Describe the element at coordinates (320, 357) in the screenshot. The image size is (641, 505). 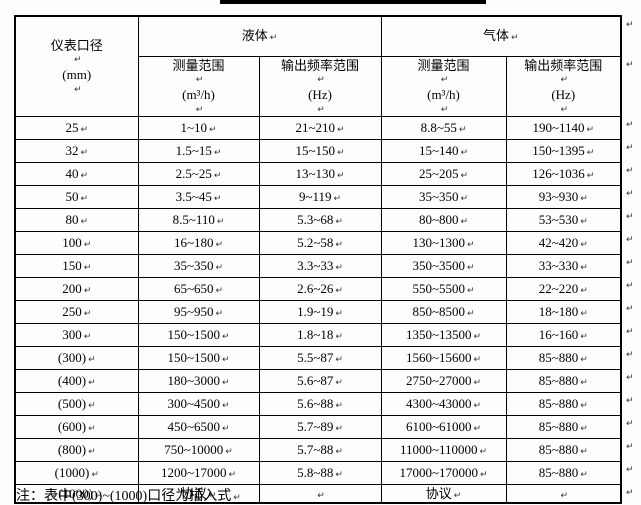
I see `liquid-freq-cell: 5.5~87 ↵` at that location.